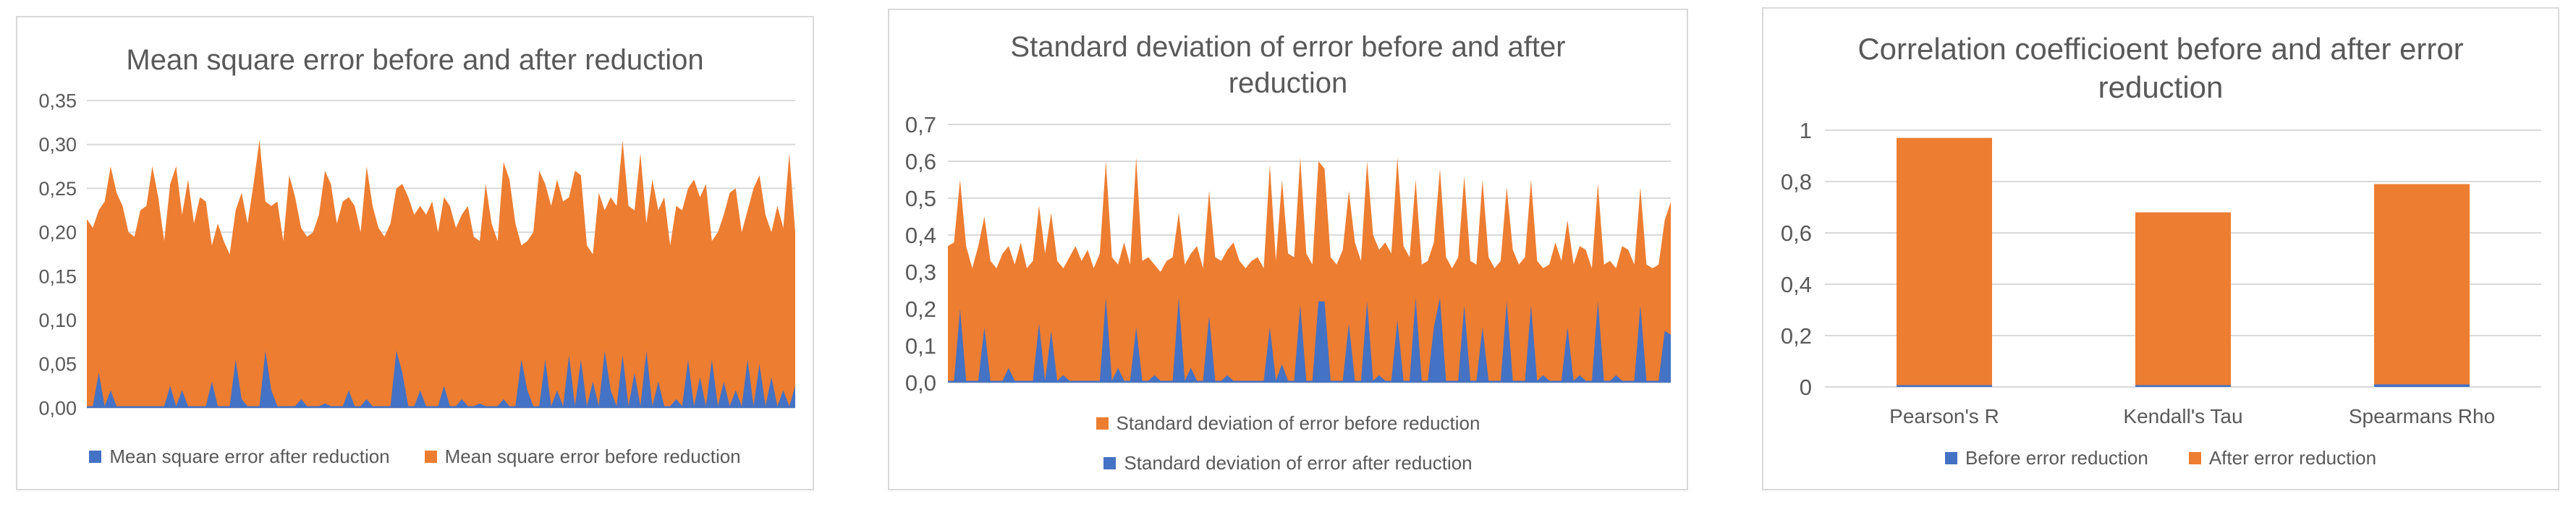 The width and height of the screenshot is (2576, 507). Describe the element at coordinates (921, 346) in the screenshot. I see `y-axis-tick-label: 0,1` at that location.